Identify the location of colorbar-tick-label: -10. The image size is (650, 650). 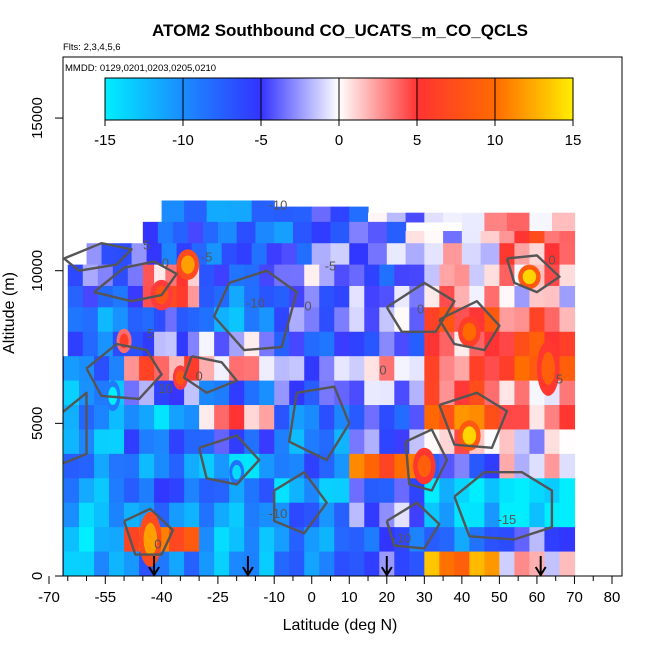
(183, 140).